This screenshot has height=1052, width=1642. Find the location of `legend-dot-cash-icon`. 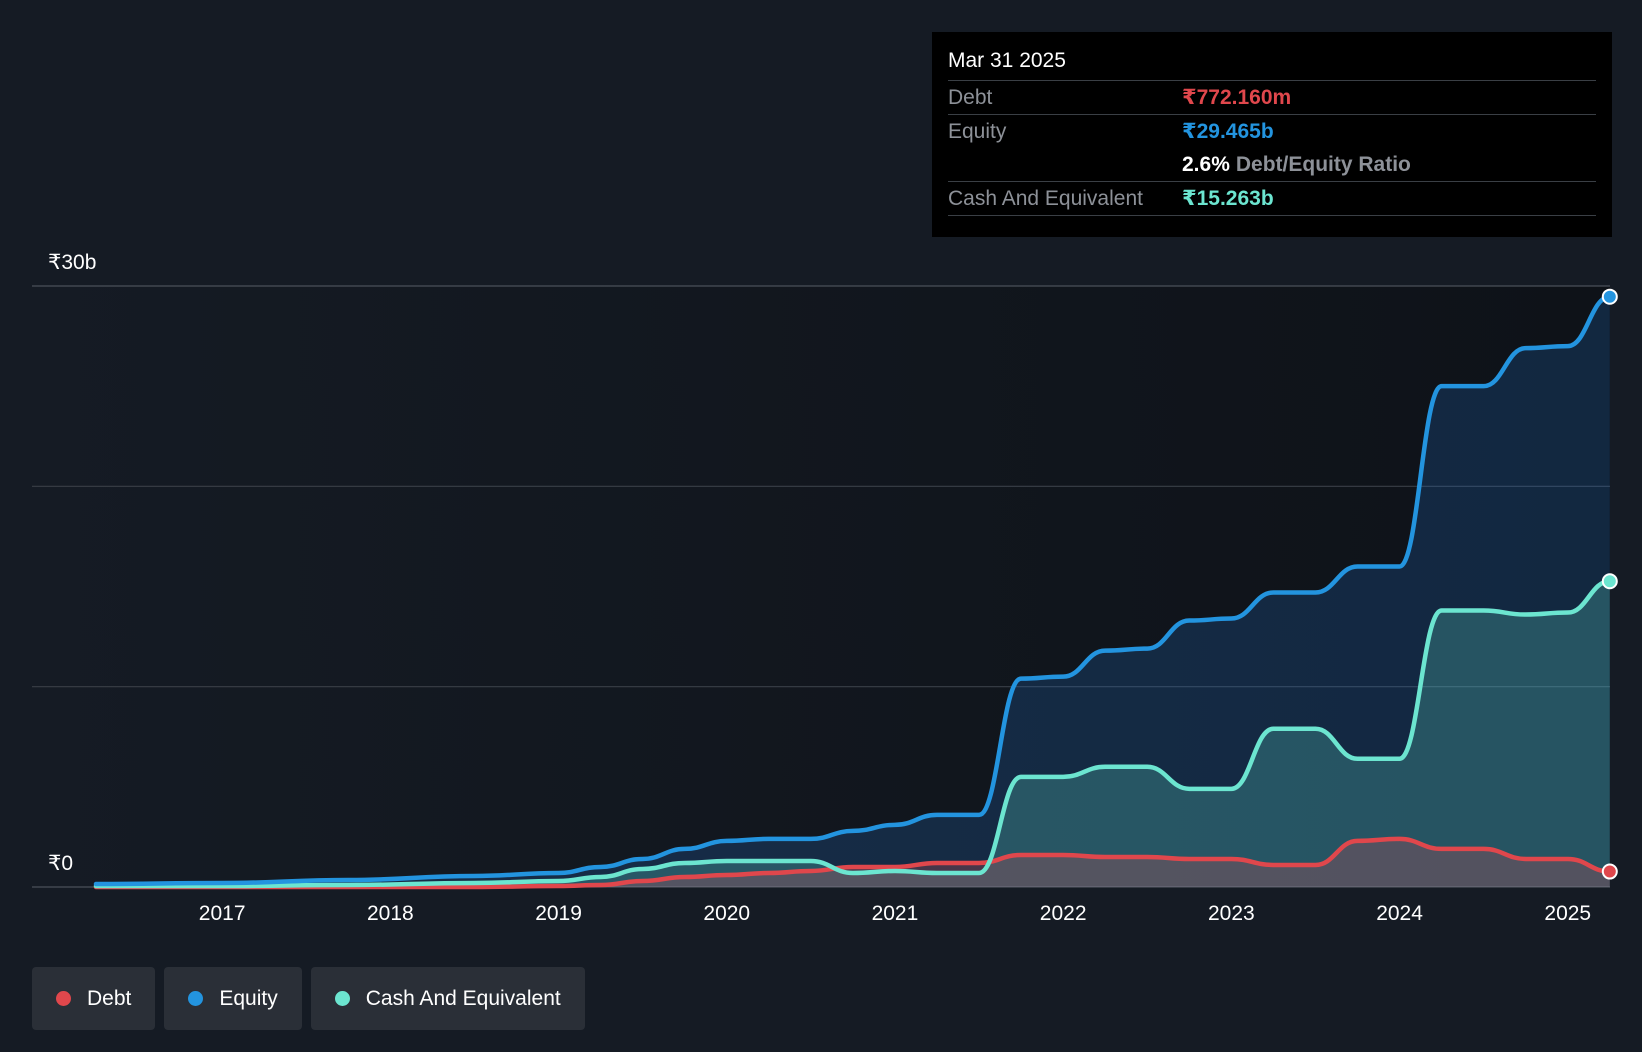

legend-dot-cash-icon is located at coordinates (342, 998).